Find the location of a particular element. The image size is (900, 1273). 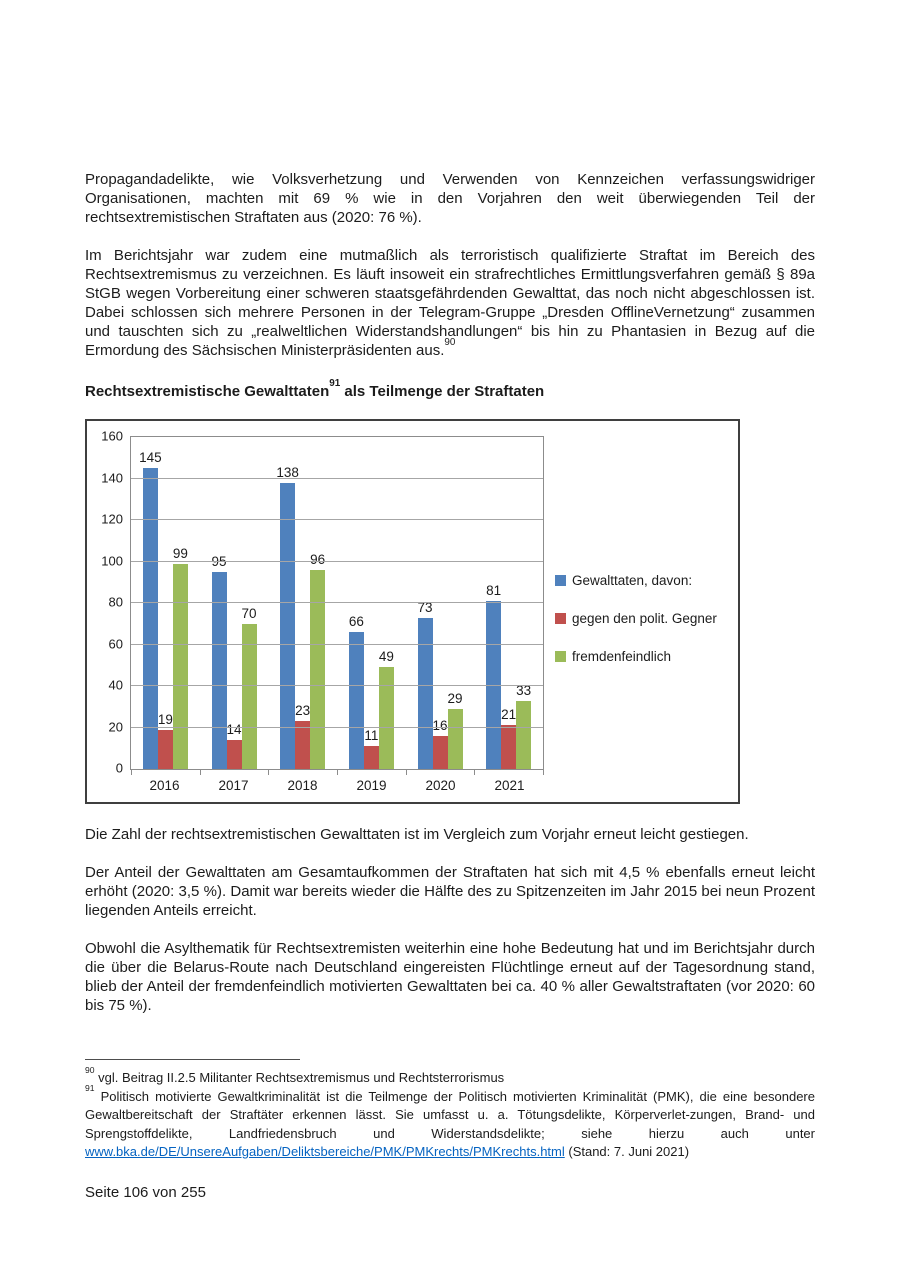

bar-value-label: 19 is located at coordinates (165, 719).